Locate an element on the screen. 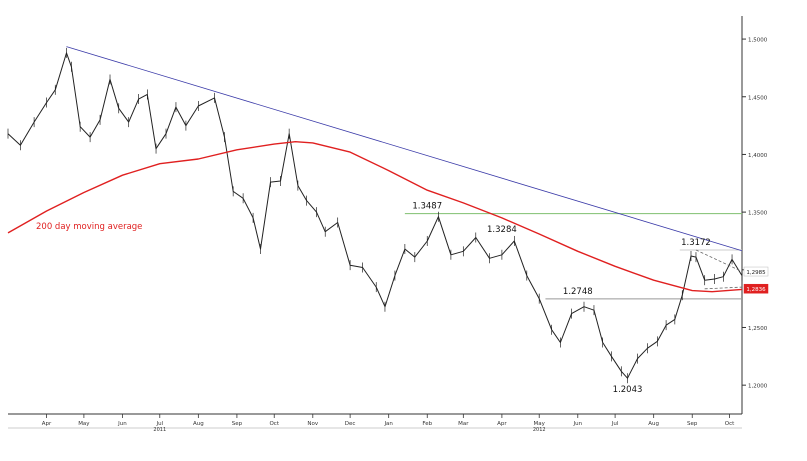 This screenshot has width=807, height=461. price-annotation: 1.3487 is located at coordinates (427, 207).